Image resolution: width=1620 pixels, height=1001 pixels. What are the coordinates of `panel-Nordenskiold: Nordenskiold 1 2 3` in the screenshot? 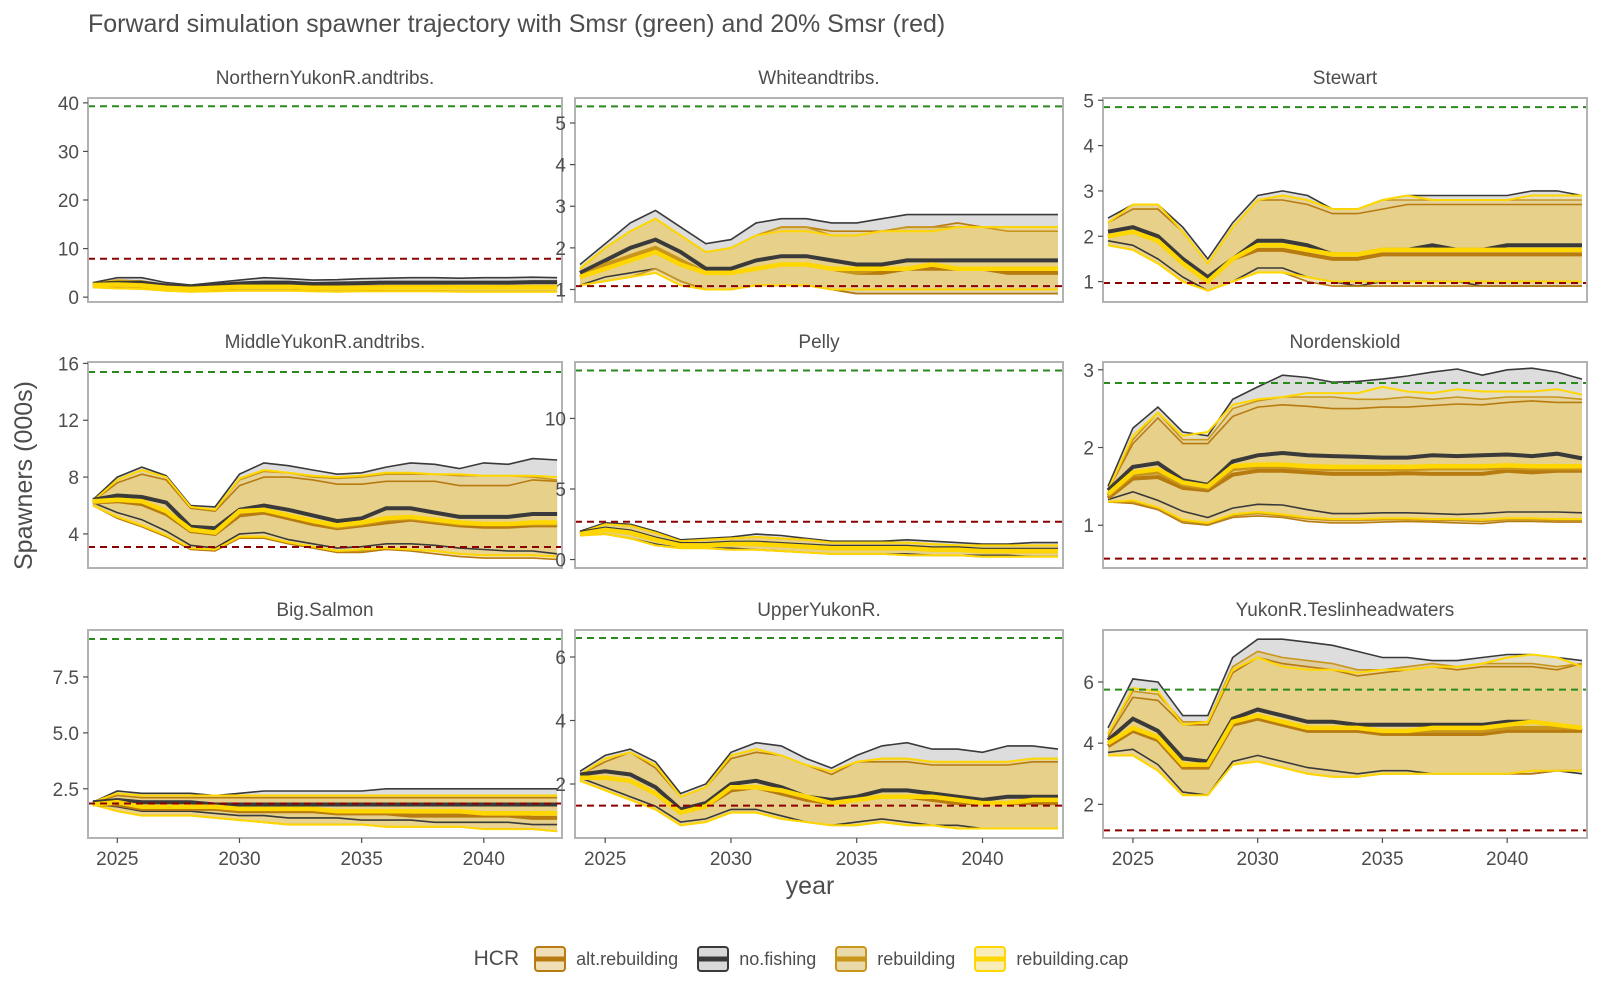 It's located at (1335, 450).